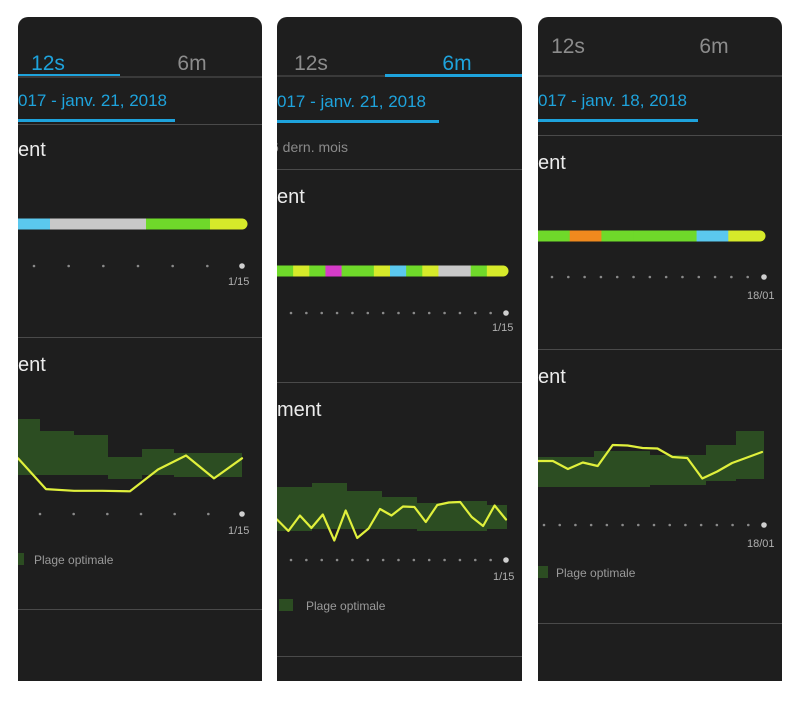  I want to click on trend-line, so click(392, 521).